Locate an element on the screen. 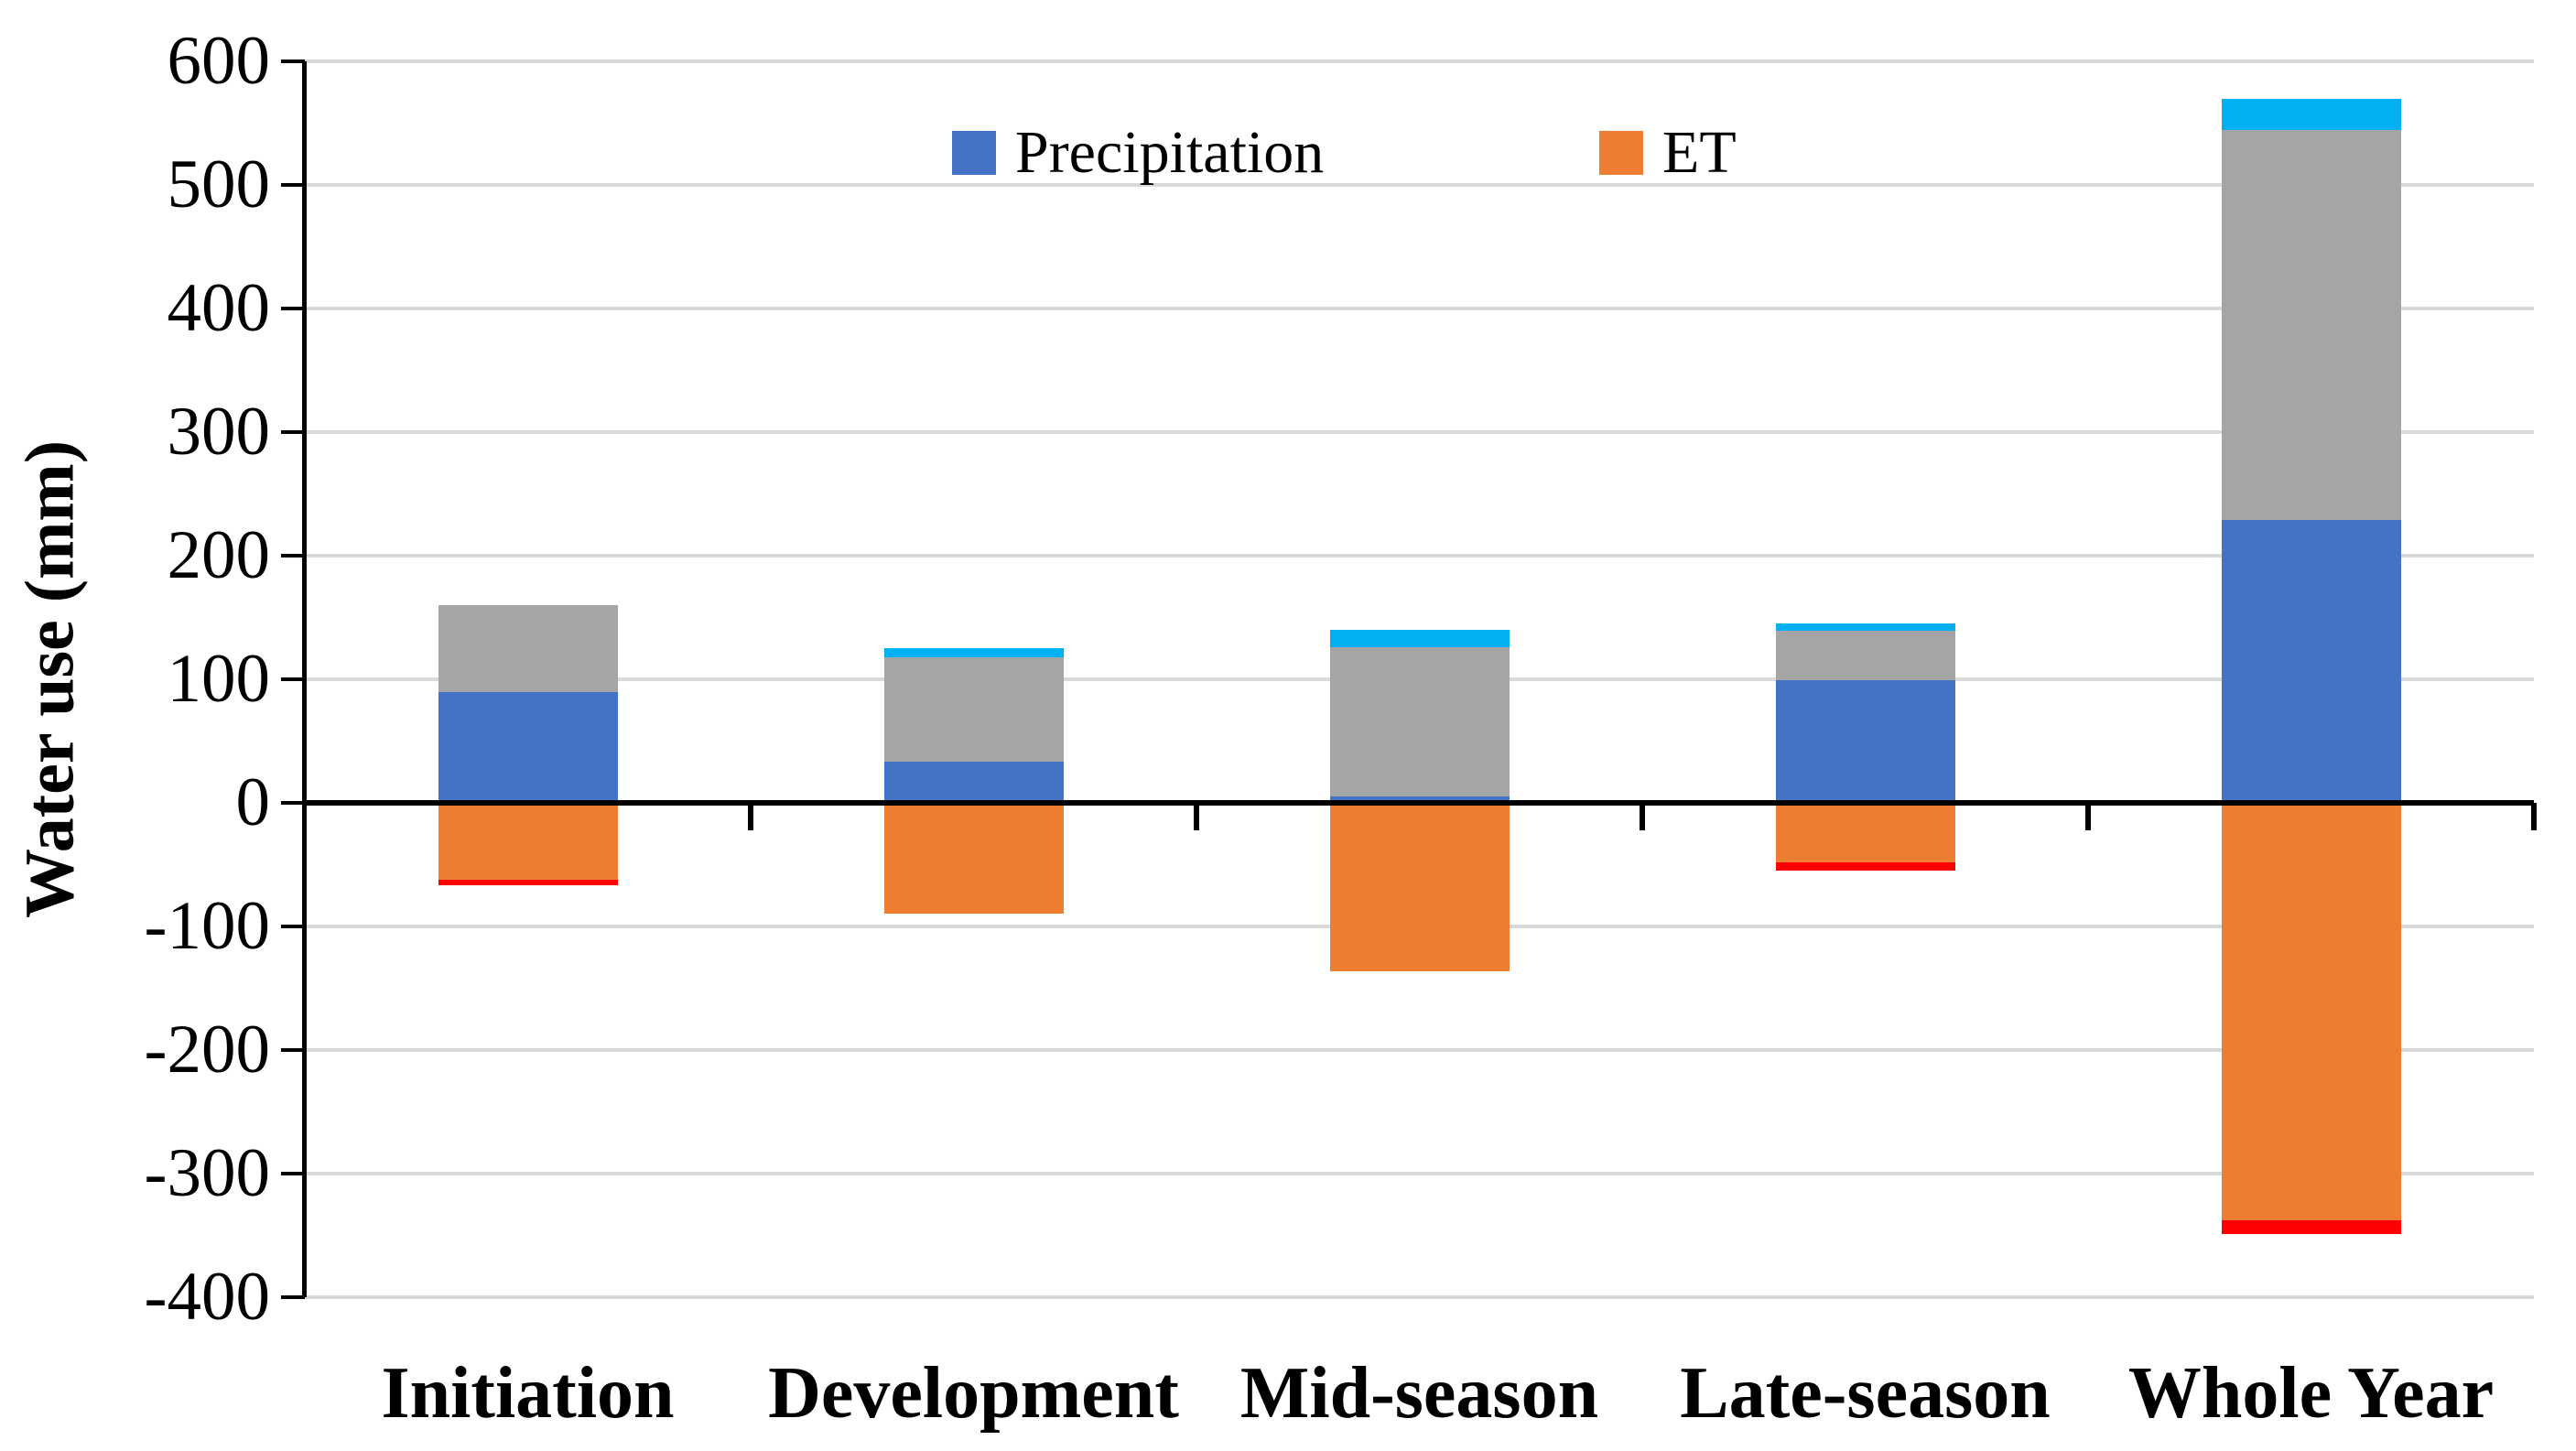 Image resolution: width=2576 pixels, height=1451 pixels. y-tick-label-0: 0 is located at coordinates (253, 802).